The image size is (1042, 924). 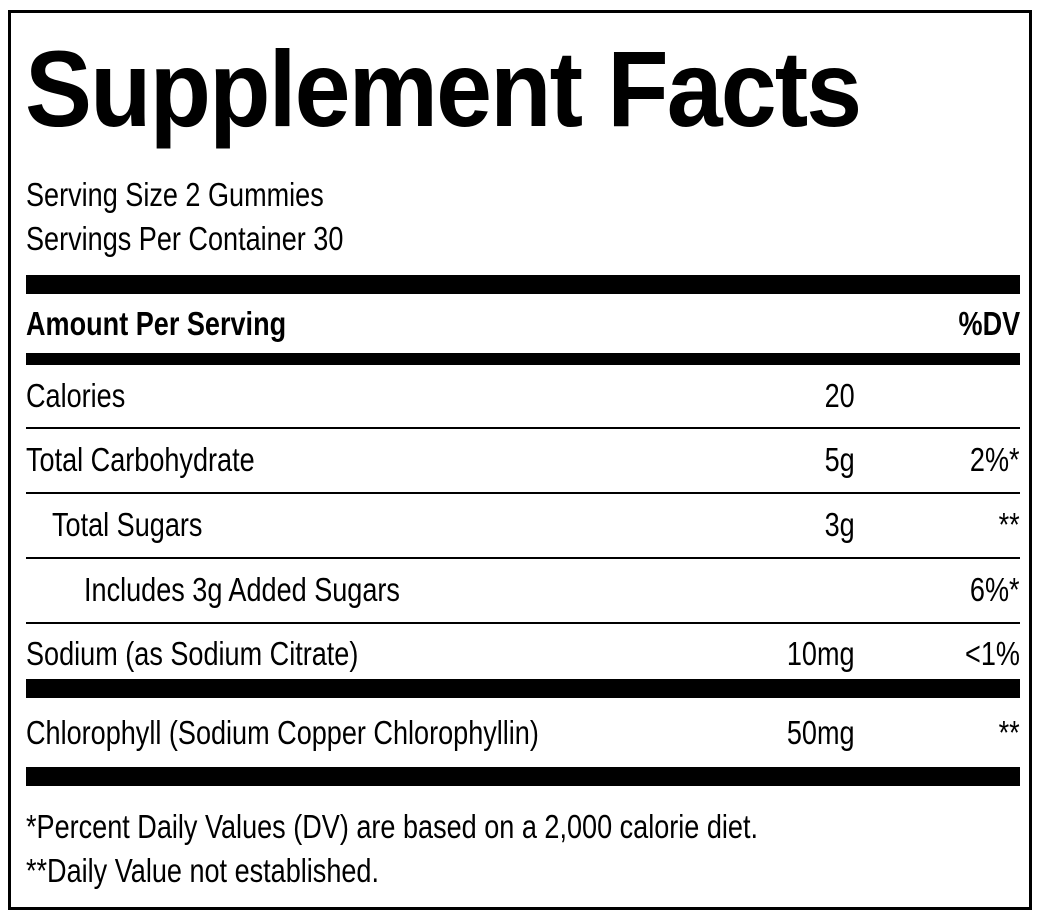 I want to click on nutrient-amount: 20, so click(x=839, y=395).